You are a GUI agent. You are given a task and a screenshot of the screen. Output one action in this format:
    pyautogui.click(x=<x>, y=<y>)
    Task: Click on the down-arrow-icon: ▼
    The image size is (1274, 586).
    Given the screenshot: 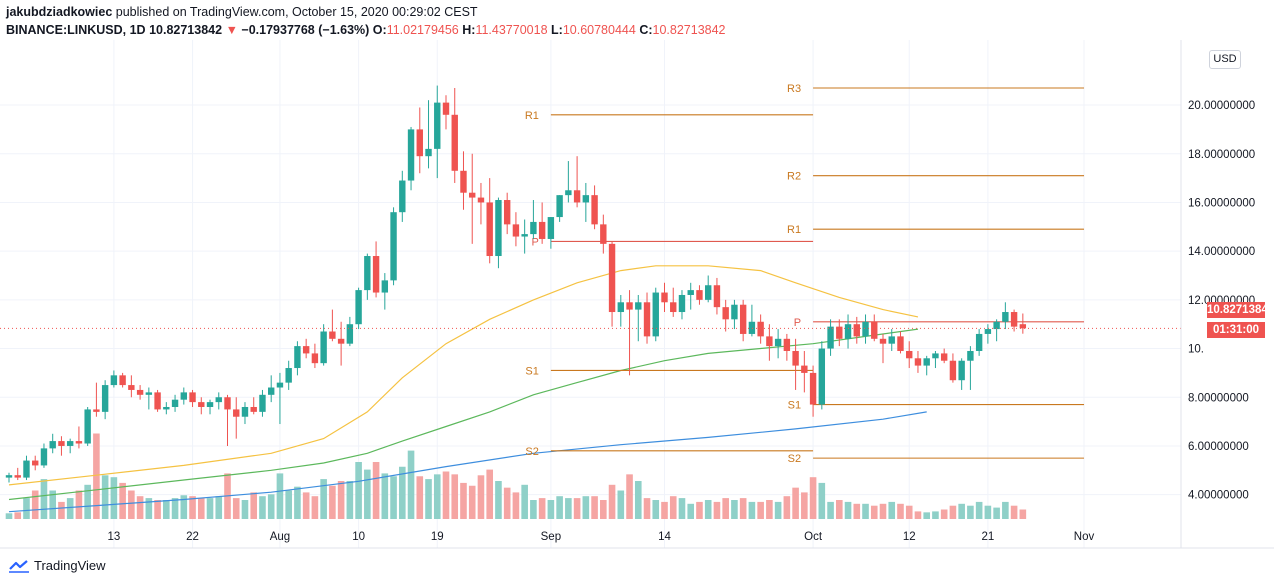 What is the action you would take?
    pyautogui.click(x=231, y=30)
    